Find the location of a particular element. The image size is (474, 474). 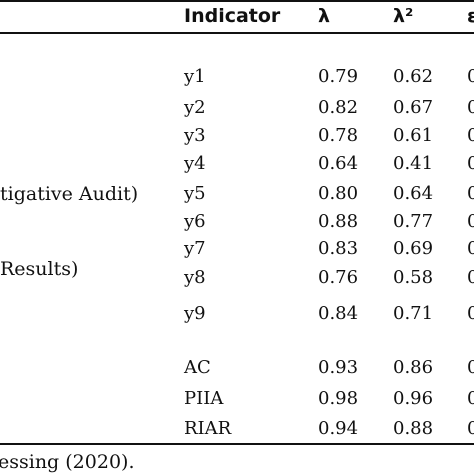

cell-lambda: 0.93 is located at coordinates (338, 367).